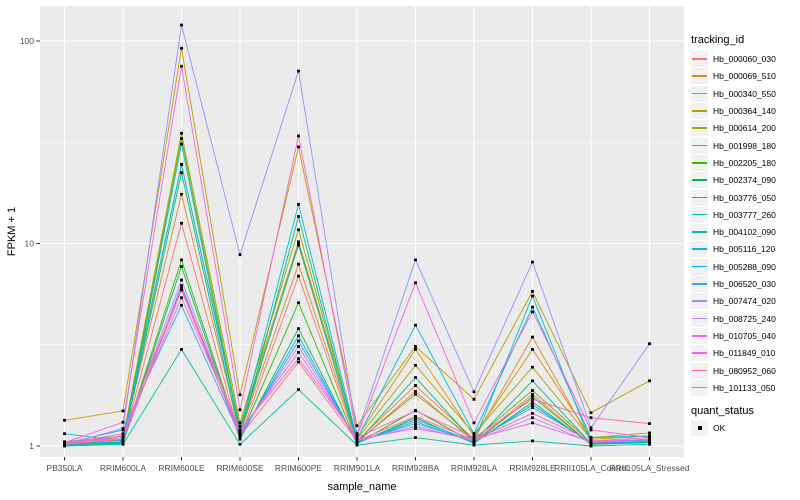 This screenshot has height=500, width=800. I want to click on legend-entry-label: Hb_101133_050, so click(744, 387).